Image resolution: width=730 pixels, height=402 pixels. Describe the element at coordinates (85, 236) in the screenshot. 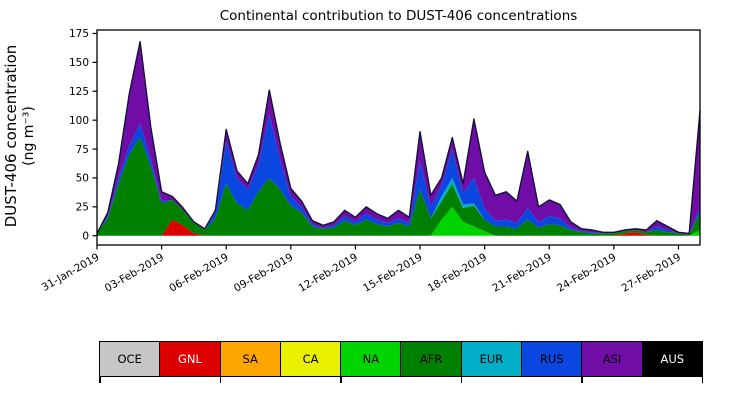

I see `y-tick-label: 0` at that location.